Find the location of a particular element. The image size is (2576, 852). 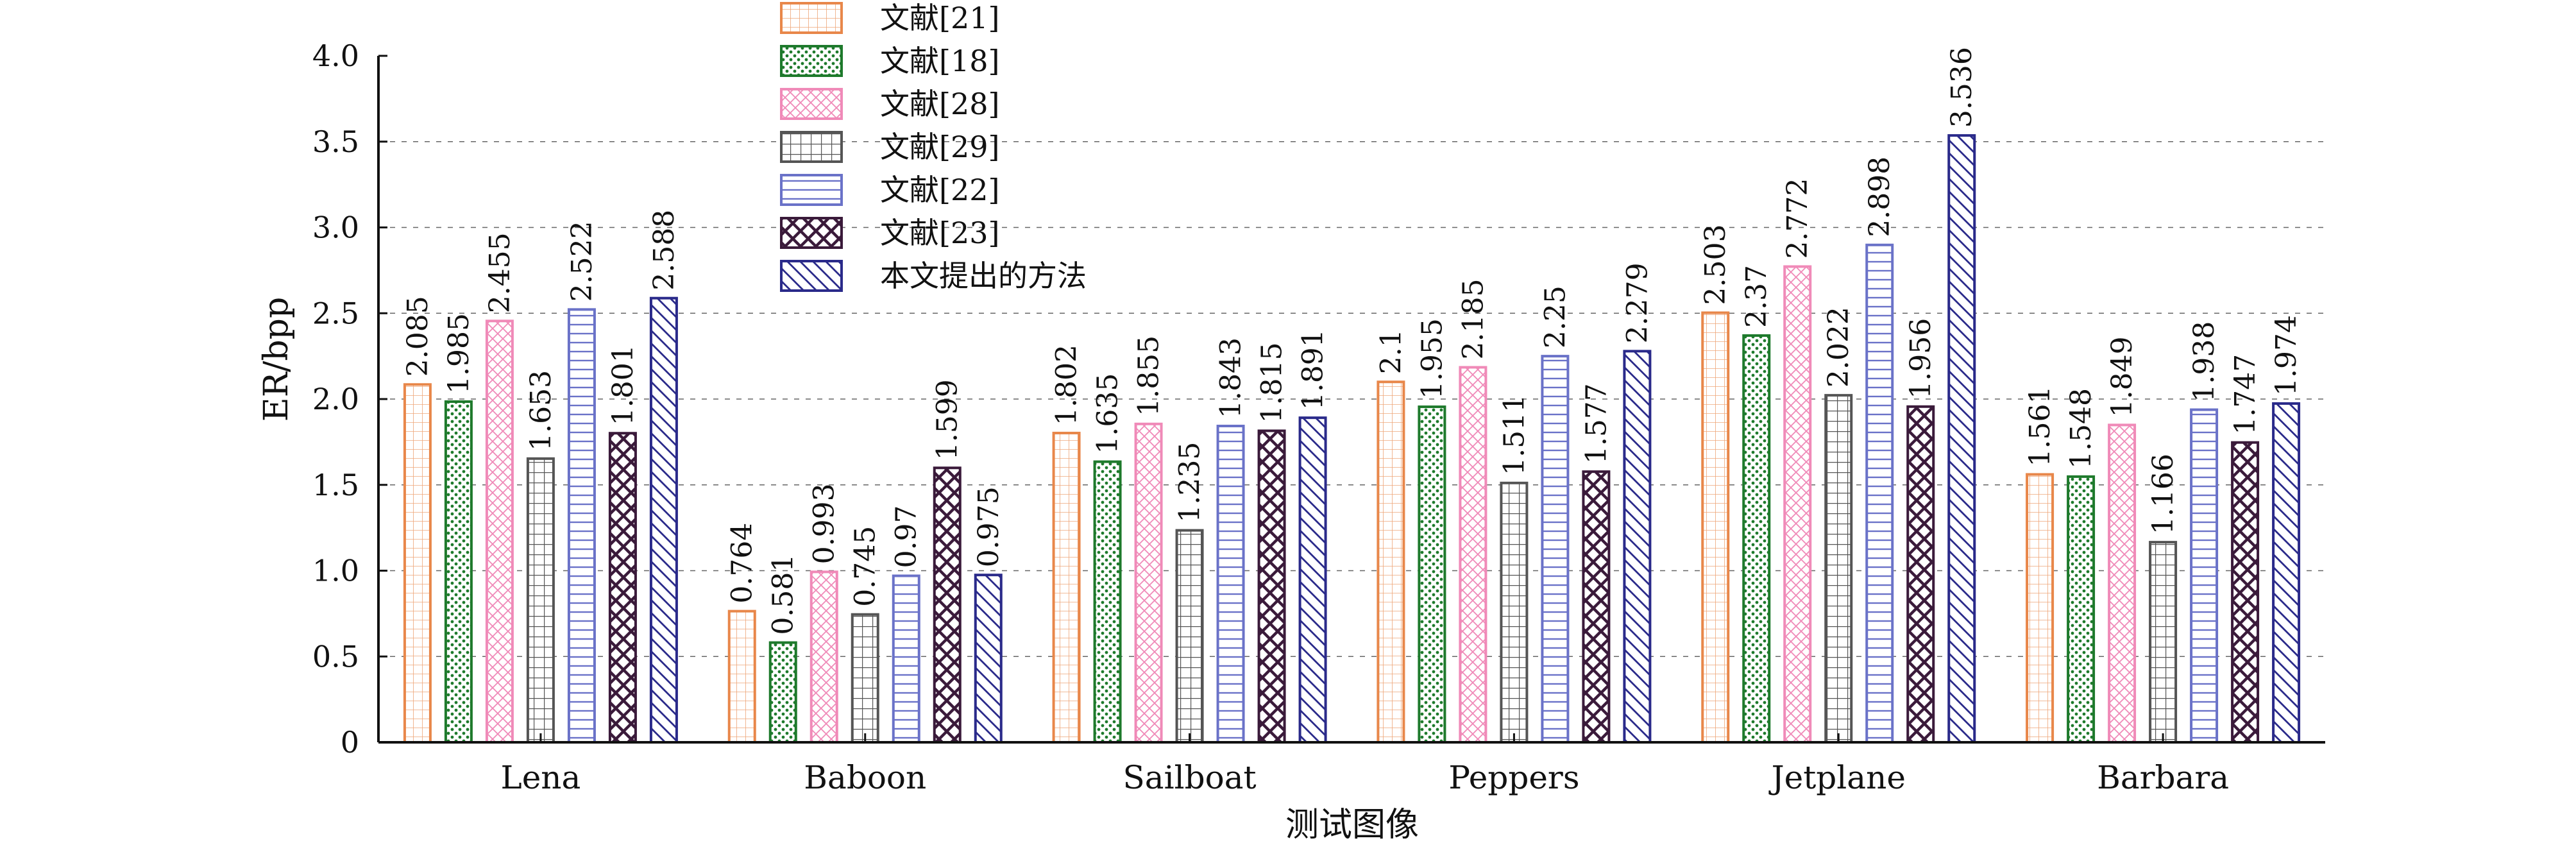

data-label: 1.801 is located at coordinates (623, 385).